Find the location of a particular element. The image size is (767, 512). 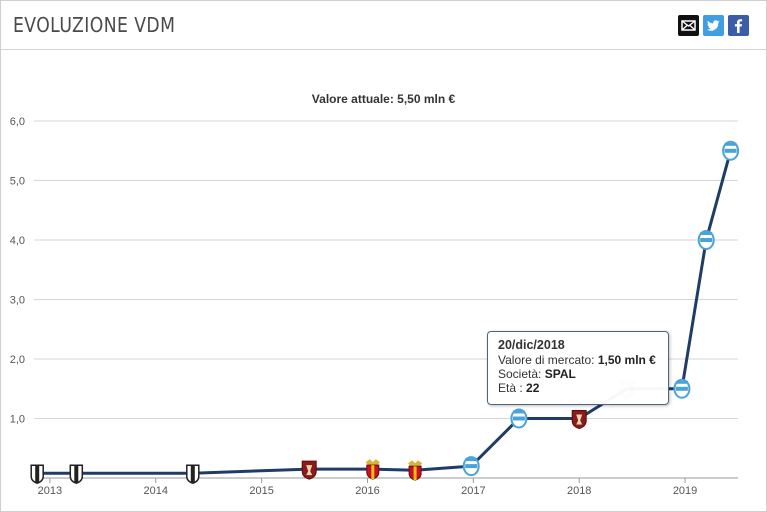

y-tick-label: 3,0 is located at coordinates (17, 301).